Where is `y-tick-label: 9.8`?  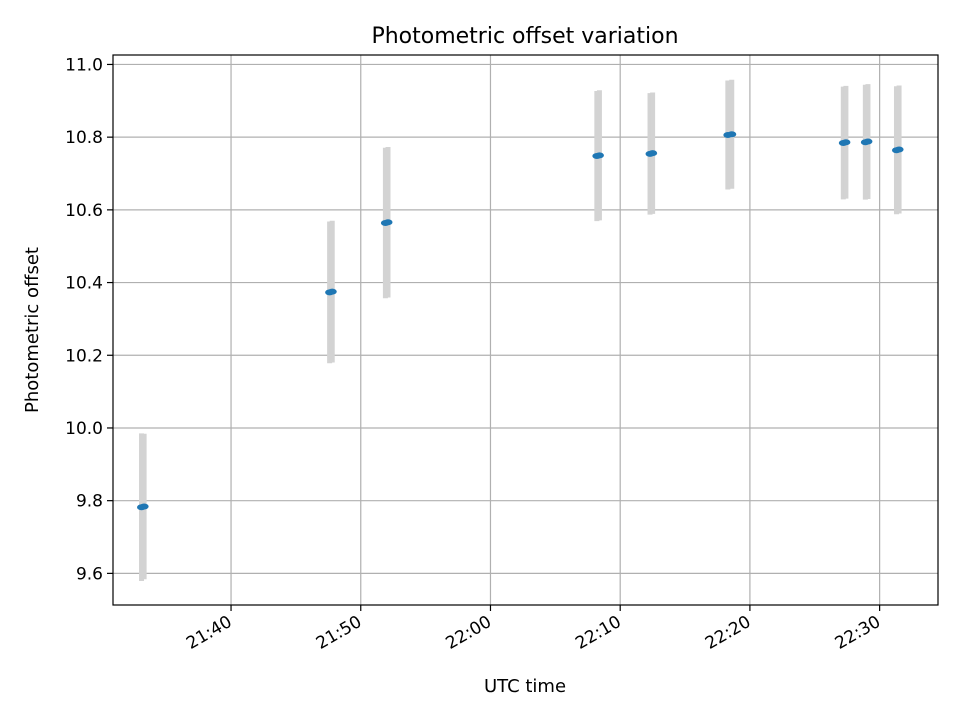
y-tick-label: 9.8 is located at coordinates (89, 502).